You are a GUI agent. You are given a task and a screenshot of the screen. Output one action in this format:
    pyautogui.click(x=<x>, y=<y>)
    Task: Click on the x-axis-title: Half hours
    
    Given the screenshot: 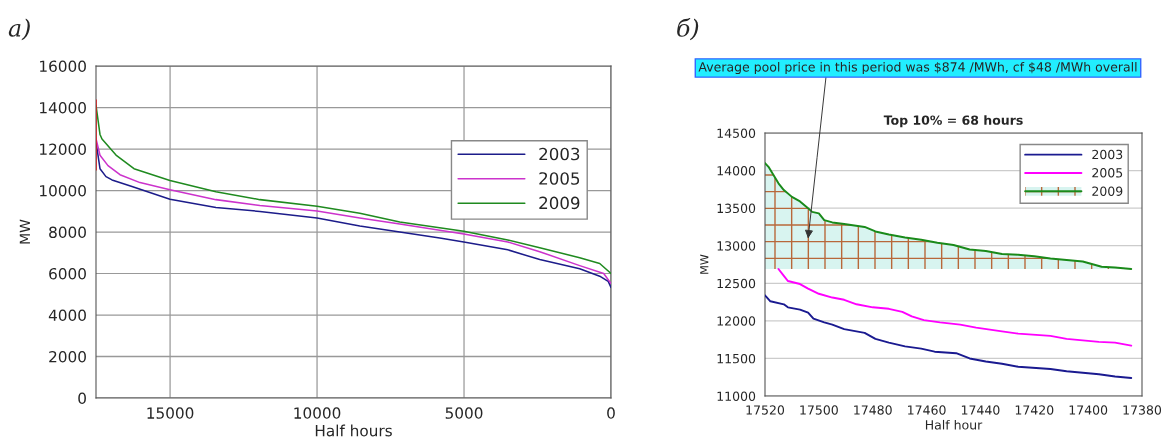 What is the action you would take?
    pyautogui.click(x=353, y=430)
    